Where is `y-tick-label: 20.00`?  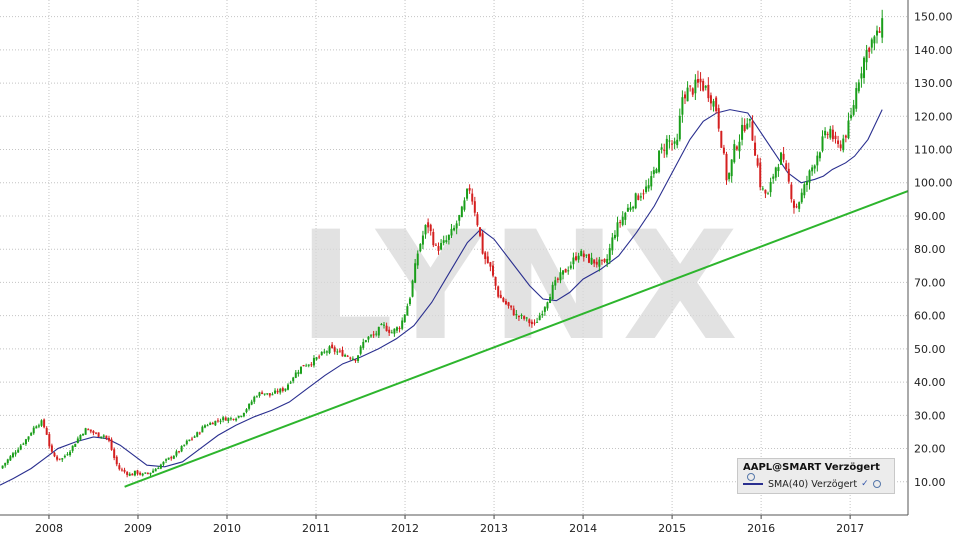
y-tick-label: 20.00 is located at coordinates (930, 449).